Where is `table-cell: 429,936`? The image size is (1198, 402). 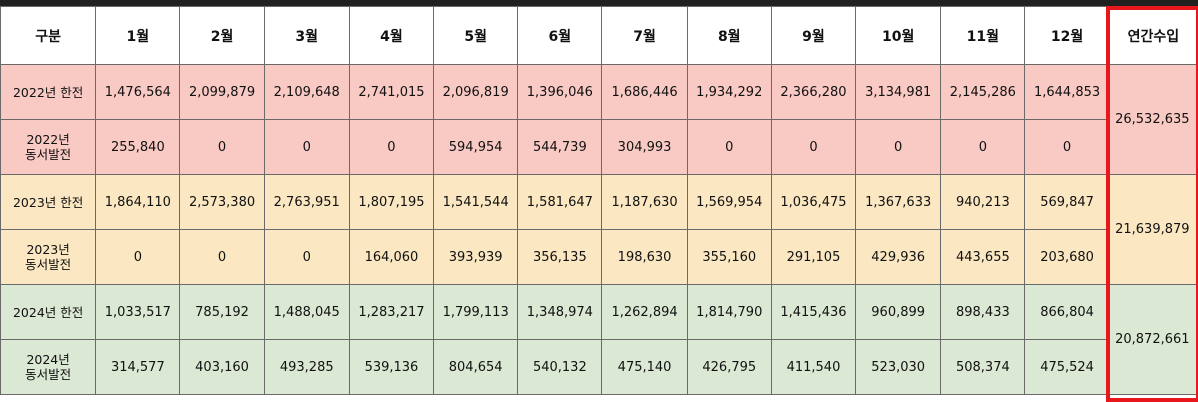
table-cell: 429,936 is located at coordinates (898, 257).